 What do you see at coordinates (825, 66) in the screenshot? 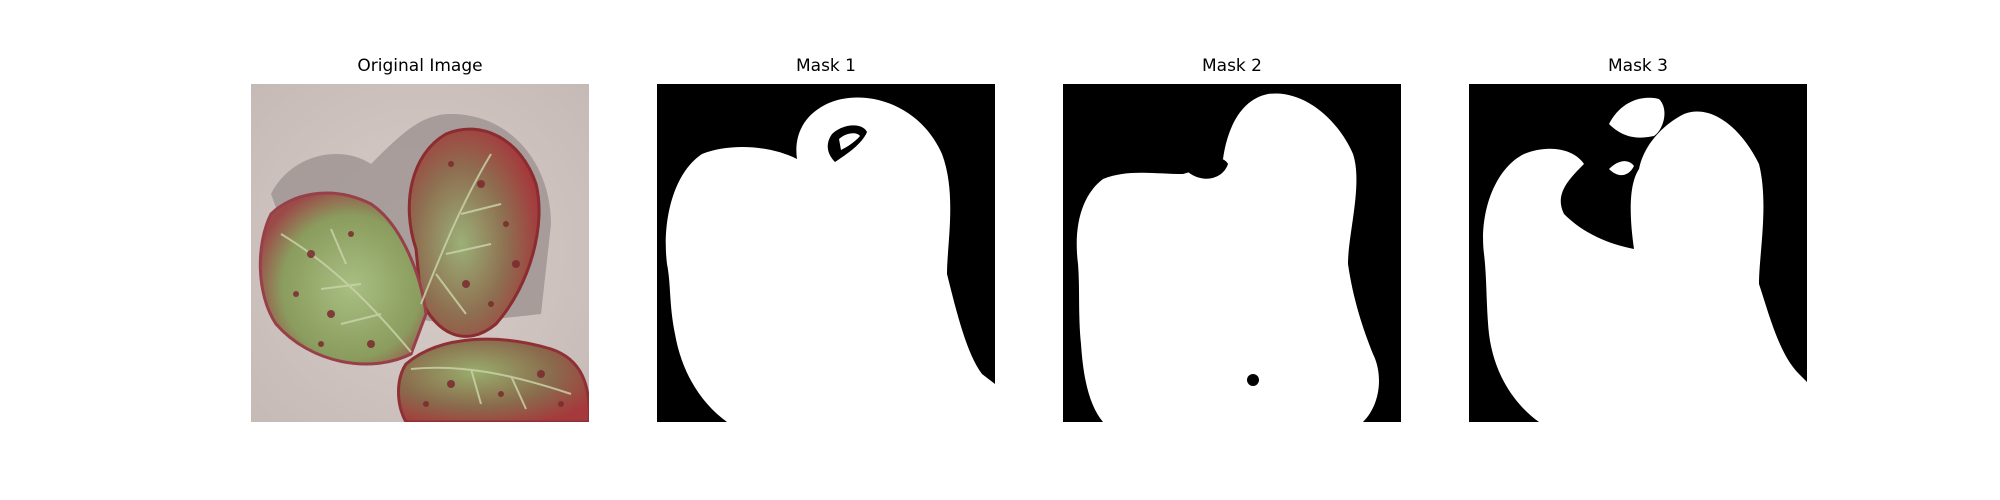
I see `panel-title: Mask 1` at bounding box center [825, 66].